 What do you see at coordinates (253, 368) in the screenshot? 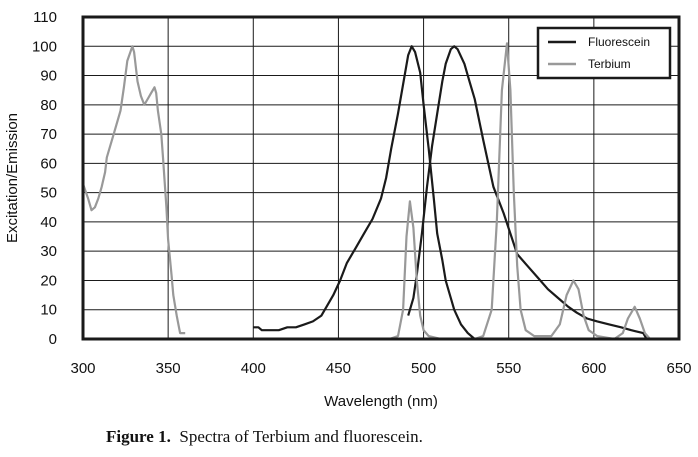
I see `x-tick-label: 400` at bounding box center [253, 368].